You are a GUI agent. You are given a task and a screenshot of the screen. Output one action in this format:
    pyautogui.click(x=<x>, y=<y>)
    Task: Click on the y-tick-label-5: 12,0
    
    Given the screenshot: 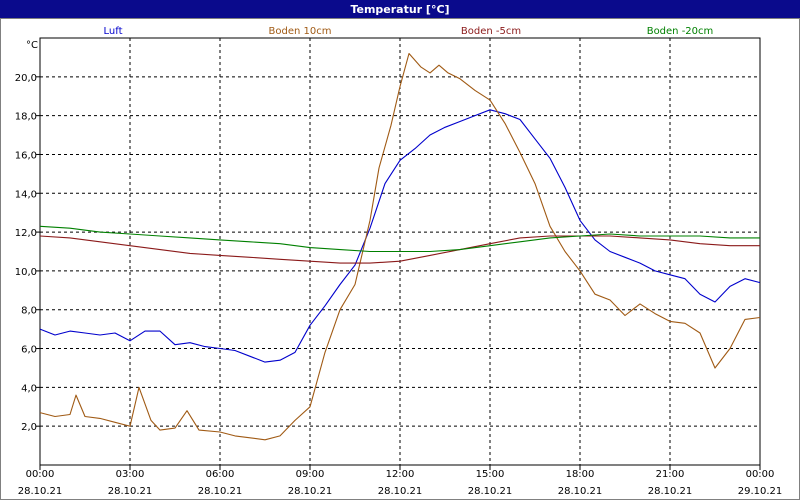 What is the action you would take?
    pyautogui.click(x=26, y=233)
    